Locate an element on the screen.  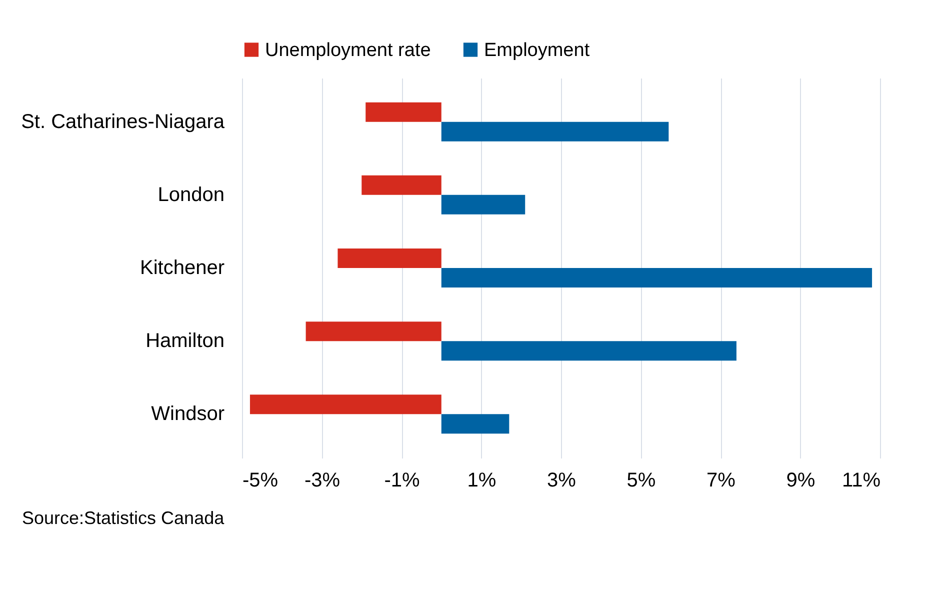
y-tick-label: London is located at coordinates (191, 195).